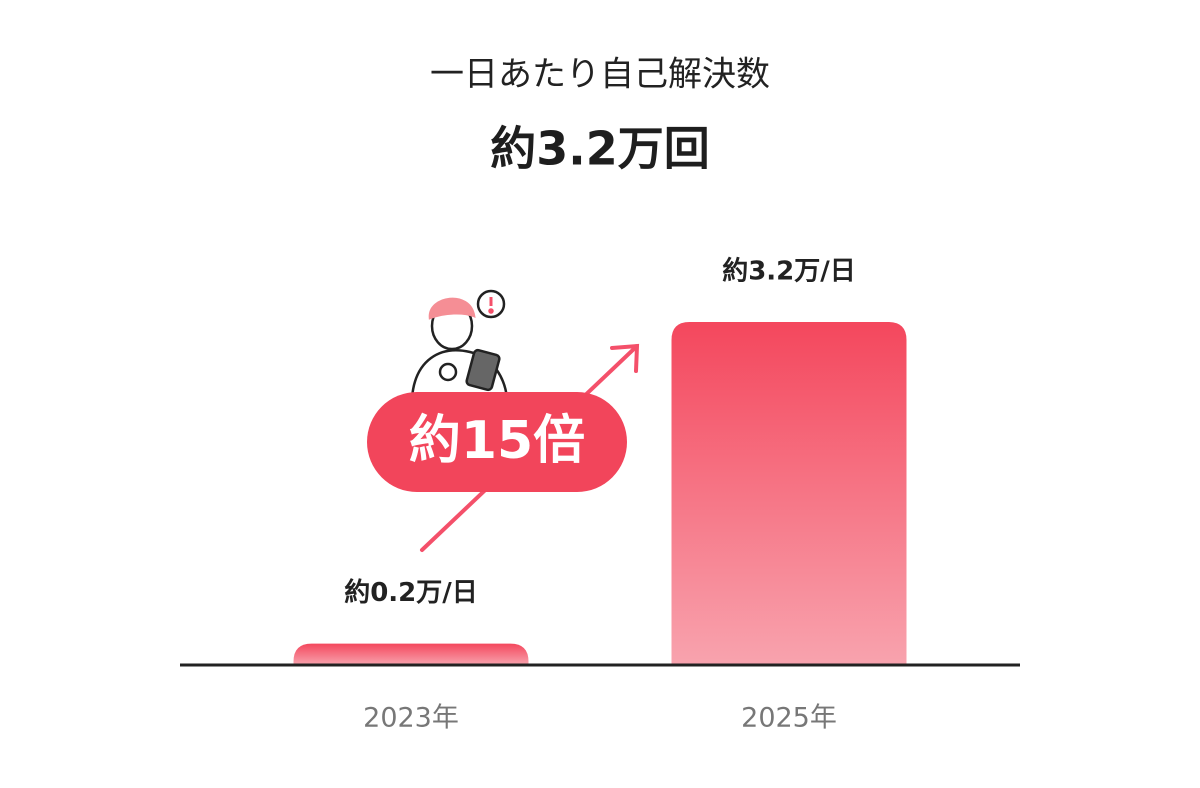 The image size is (1200, 788). I want to click on annotation: 約15倍, so click(497, 441).